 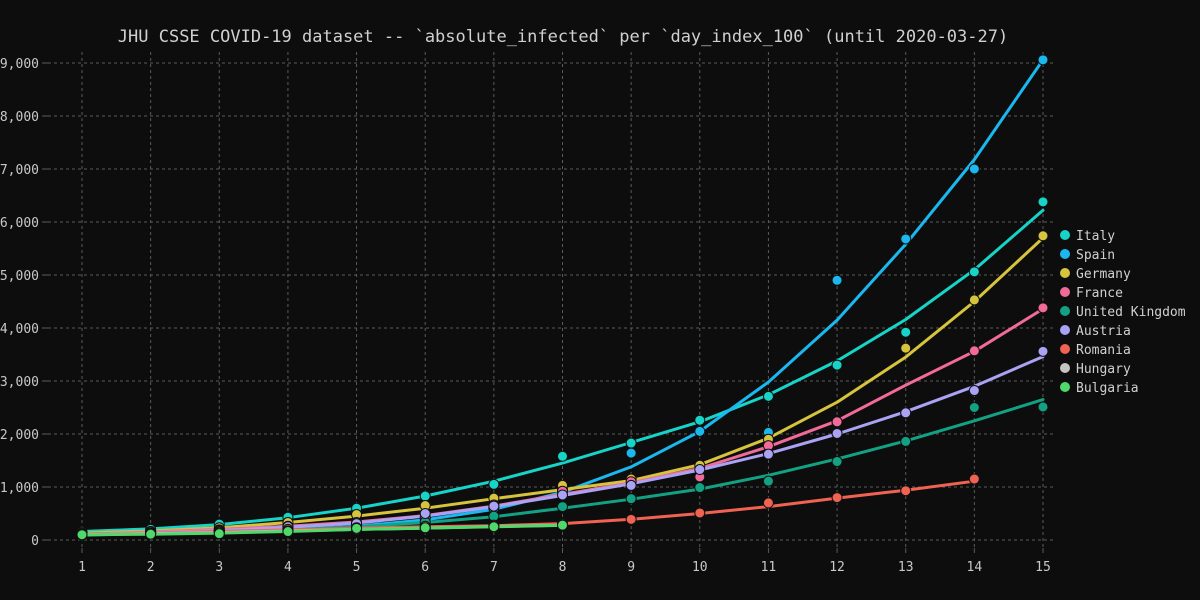 What do you see at coordinates (151, 567) in the screenshot?
I see `x-tick-label: 2` at bounding box center [151, 567].